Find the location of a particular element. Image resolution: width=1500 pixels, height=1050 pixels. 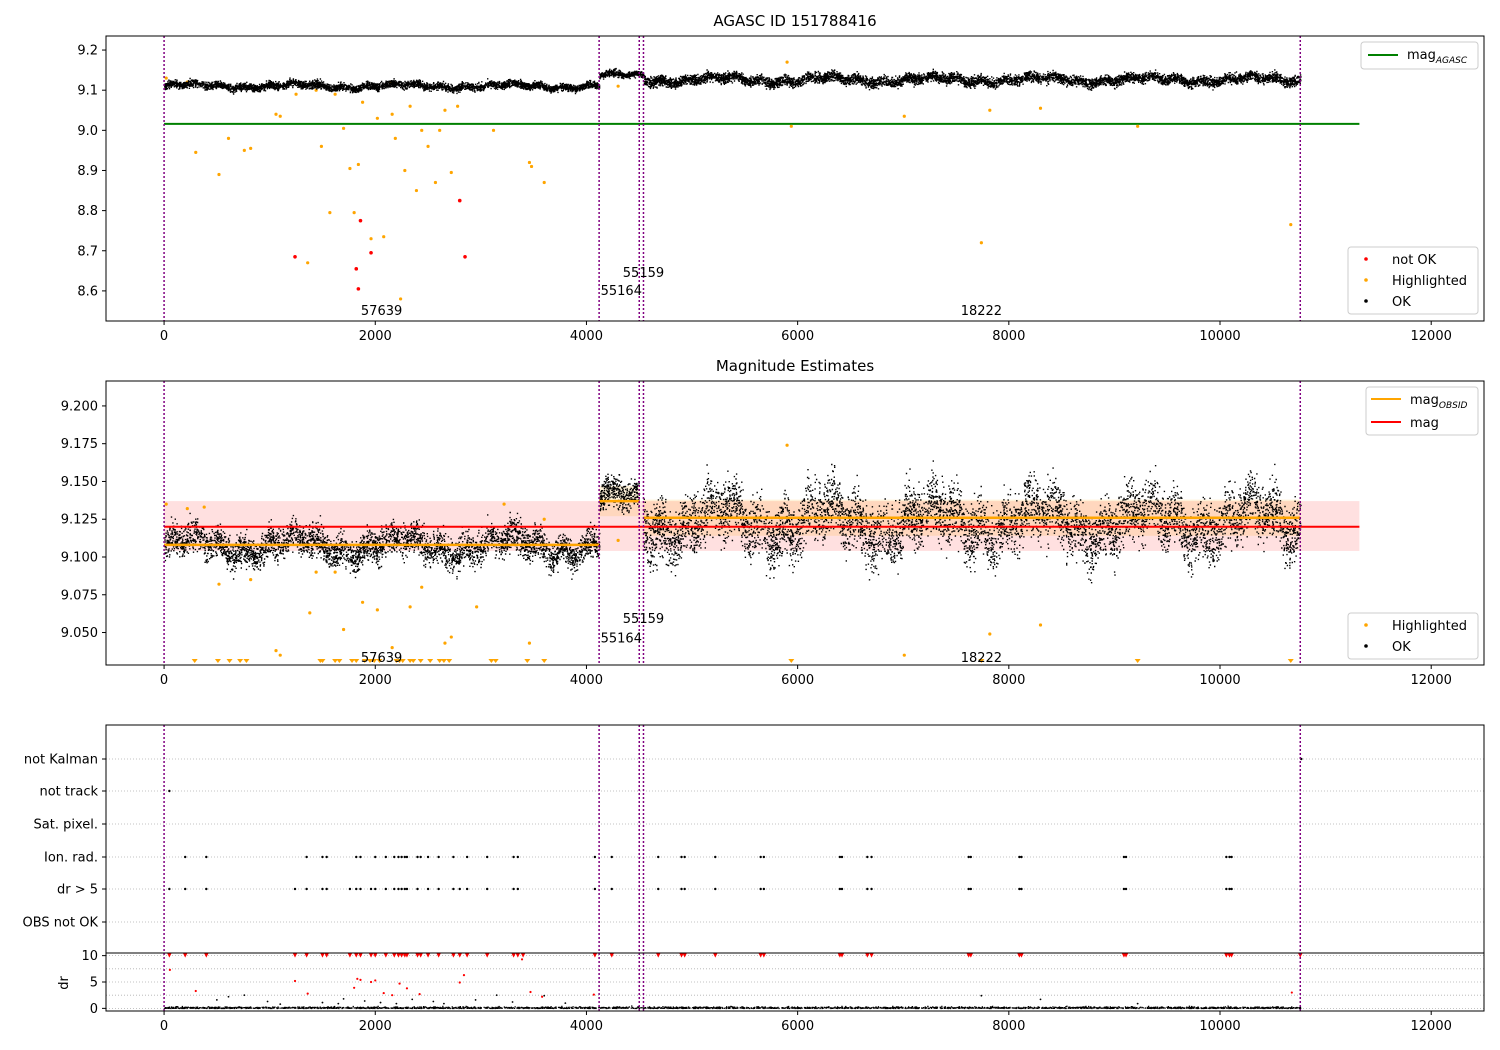

legend-highlighted-2: Highlighted is located at coordinates (1429, 626).